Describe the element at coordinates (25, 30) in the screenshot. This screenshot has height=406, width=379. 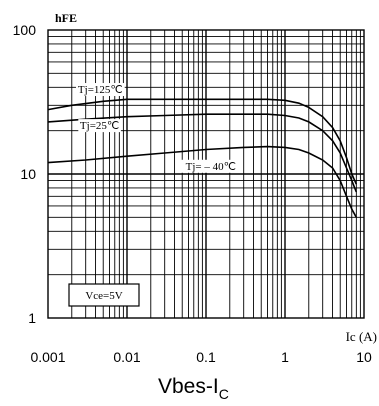
I see `y-tick-label: 100` at that location.